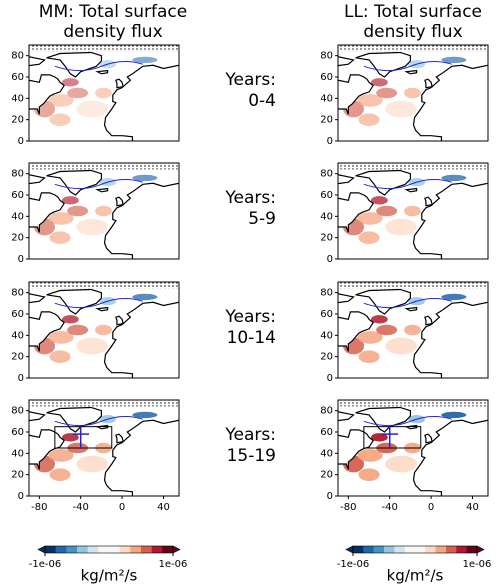 This screenshot has width=500, height=584. Describe the element at coordinates (83, 437) in the screenshot. I see `region-box` at that location.